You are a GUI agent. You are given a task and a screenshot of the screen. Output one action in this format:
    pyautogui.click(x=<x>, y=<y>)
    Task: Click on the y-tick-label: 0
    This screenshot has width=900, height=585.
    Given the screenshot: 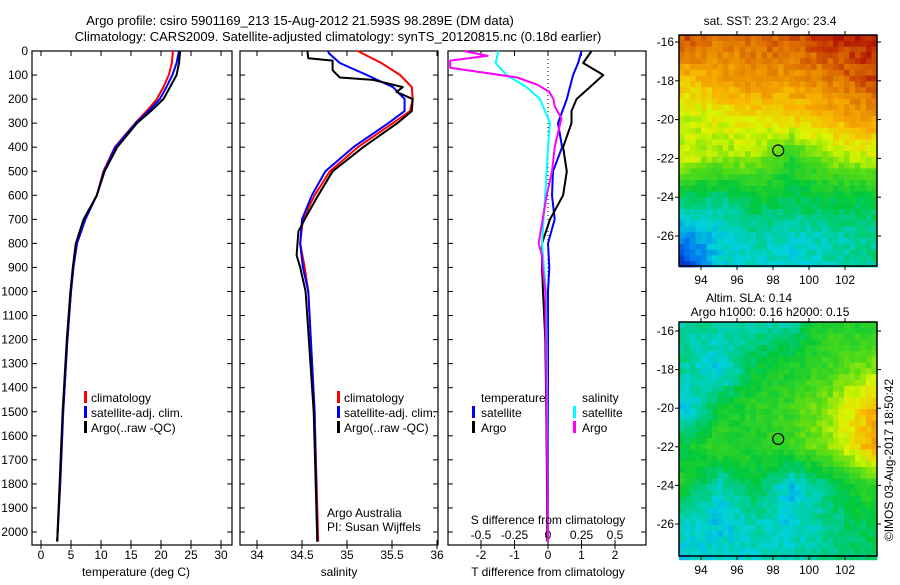 What is the action you would take?
    pyautogui.click(x=24, y=51)
    